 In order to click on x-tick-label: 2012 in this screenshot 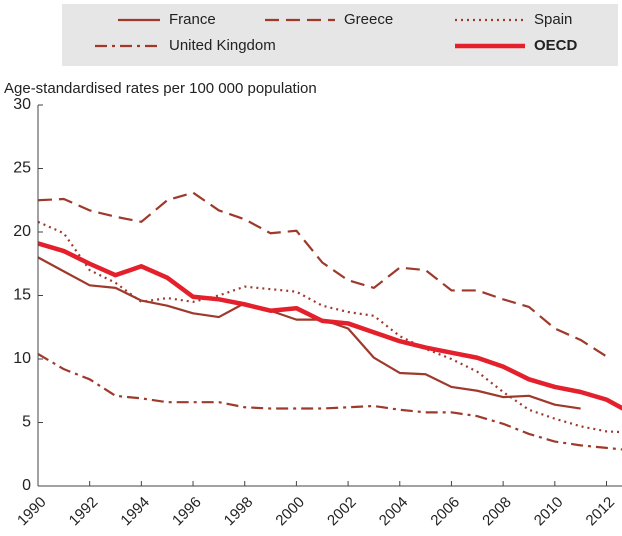, I will do `click(601, 512)`.